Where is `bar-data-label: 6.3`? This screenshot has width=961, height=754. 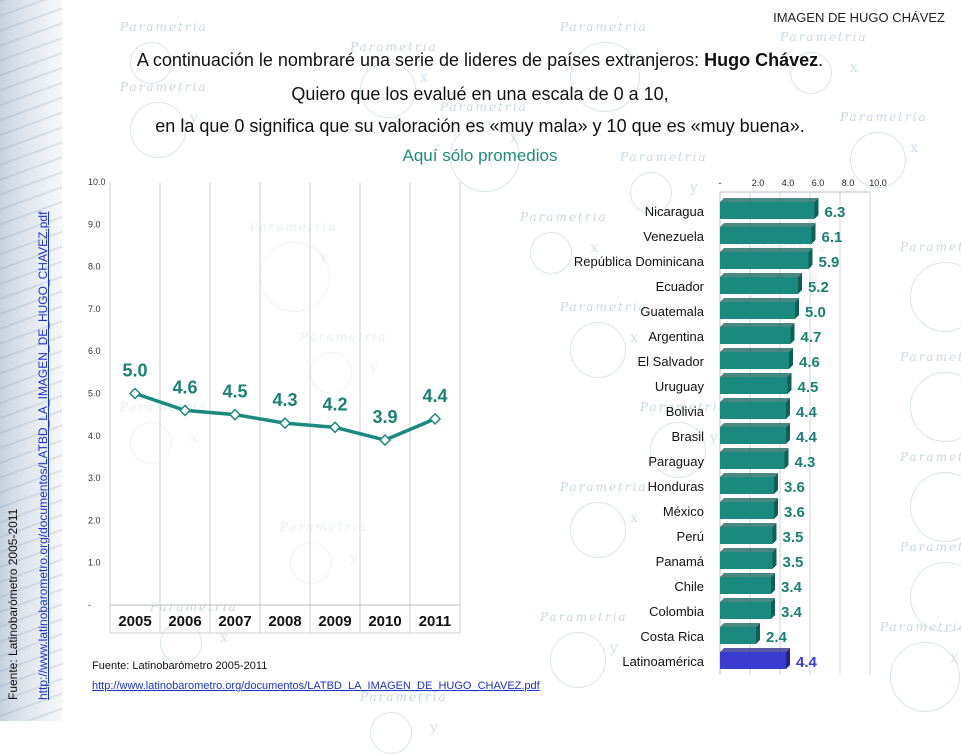 bar-data-label: 6.3 is located at coordinates (835, 212).